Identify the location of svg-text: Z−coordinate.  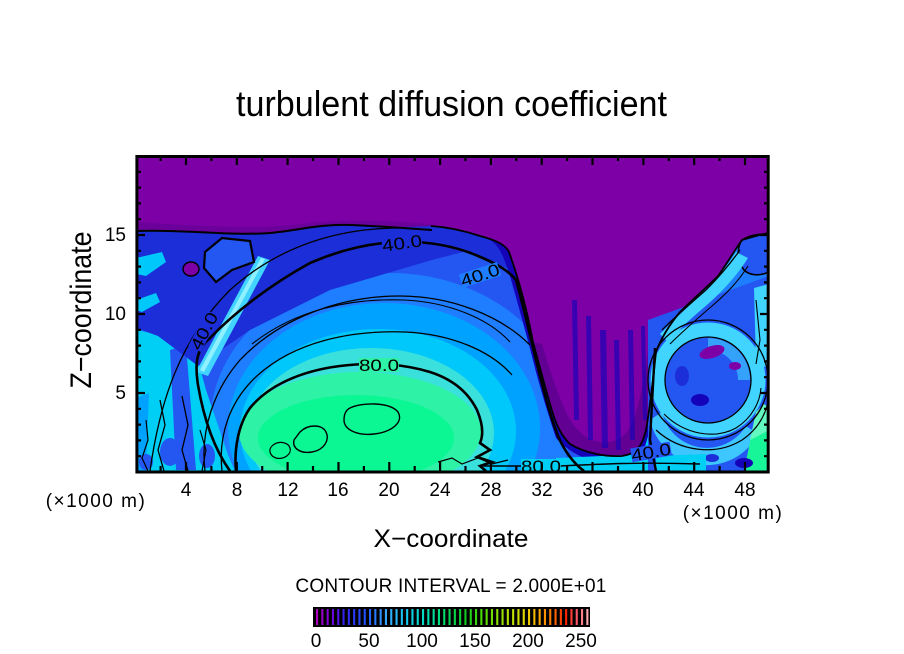
(81, 310).